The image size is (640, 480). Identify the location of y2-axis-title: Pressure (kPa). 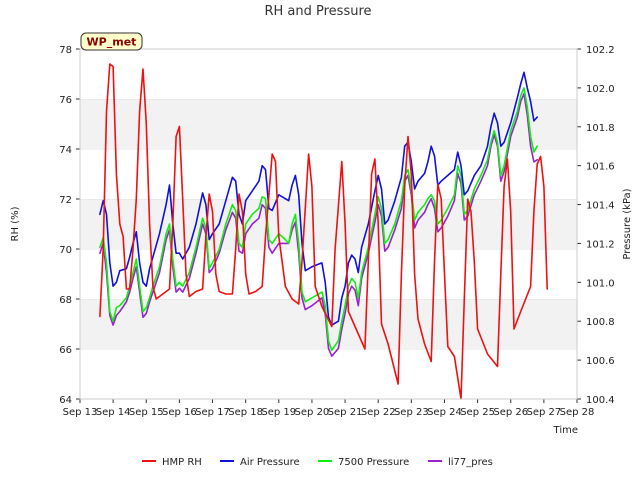
(627, 223).